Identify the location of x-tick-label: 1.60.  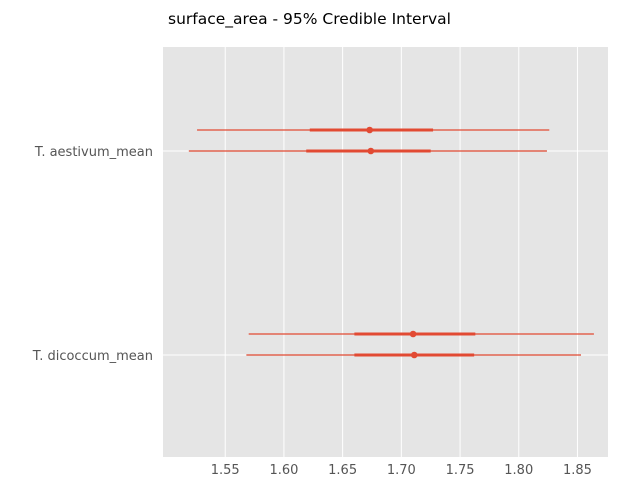
(283, 470).